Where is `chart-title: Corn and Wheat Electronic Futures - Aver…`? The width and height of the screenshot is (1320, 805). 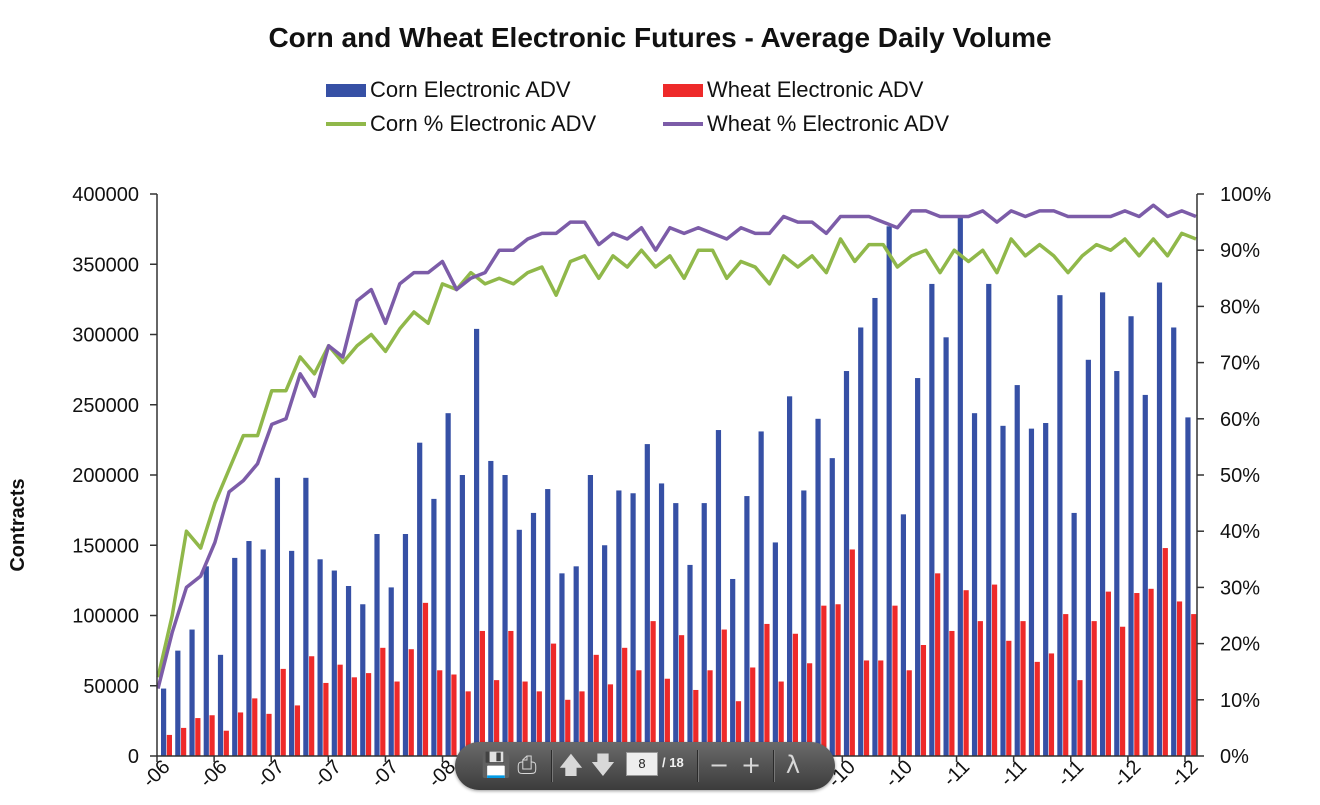
chart-title: Corn and Wheat Electronic Futures - Aver… is located at coordinates (660, 37).